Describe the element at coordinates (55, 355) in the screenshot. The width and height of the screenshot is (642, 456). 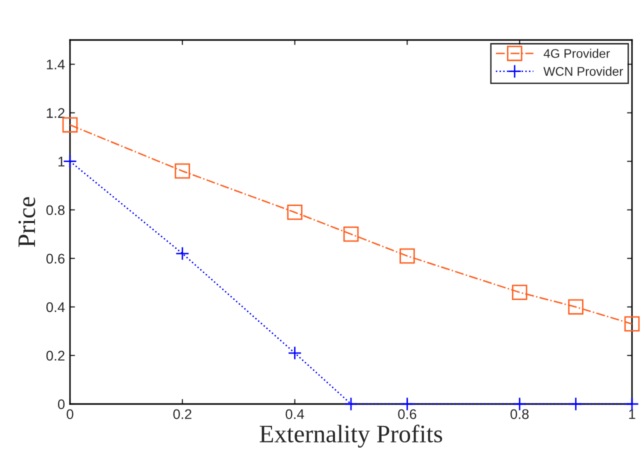
I see `y-tick-label: 0.2` at that location.